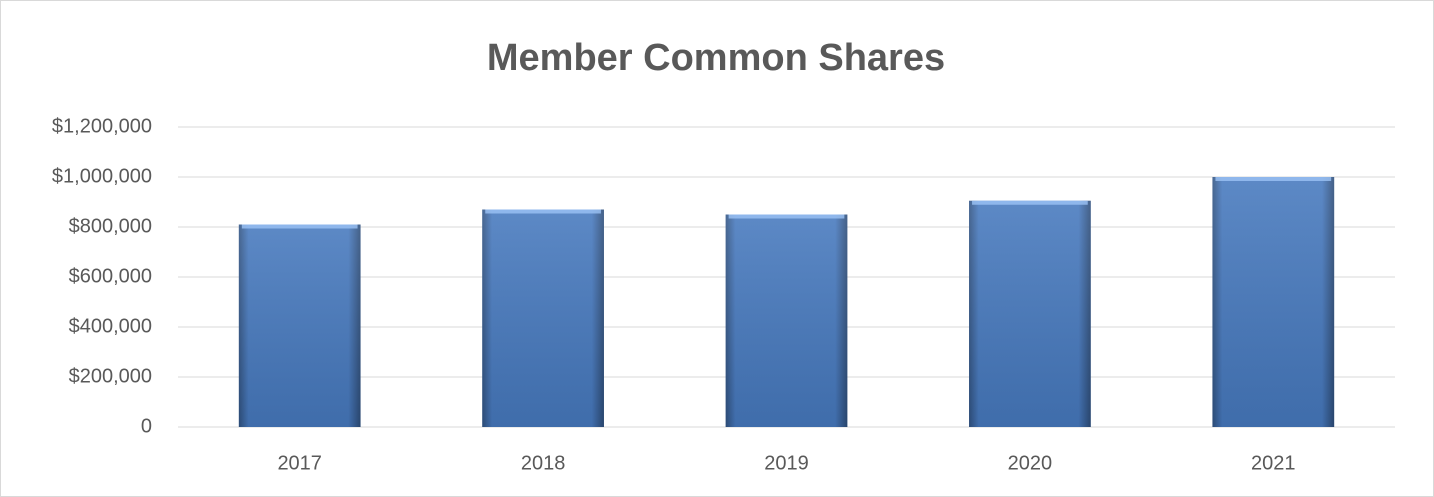 The image size is (1434, 497). I want to click on y-tick-label: 0, so click(146, 426).